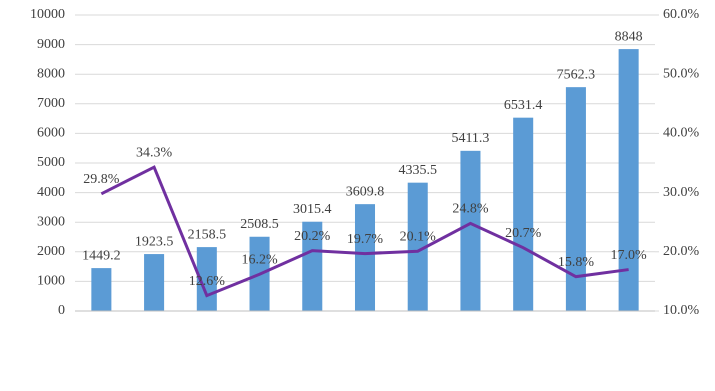  I want to click on y-tick-label: 10000, so click(47, 14).